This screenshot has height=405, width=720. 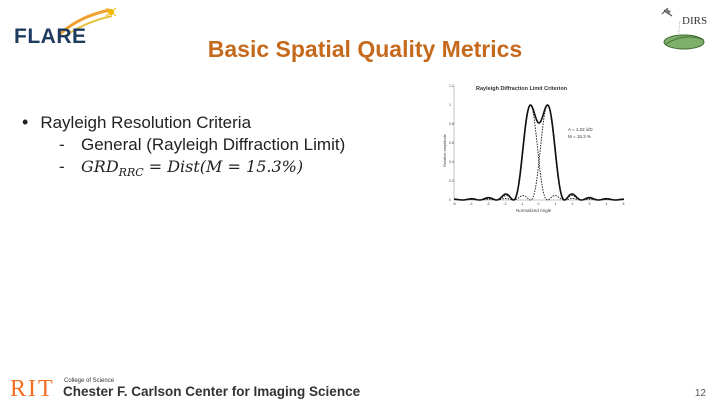 I want to click on x-tick-label: 0, so click(x=539, y=204).